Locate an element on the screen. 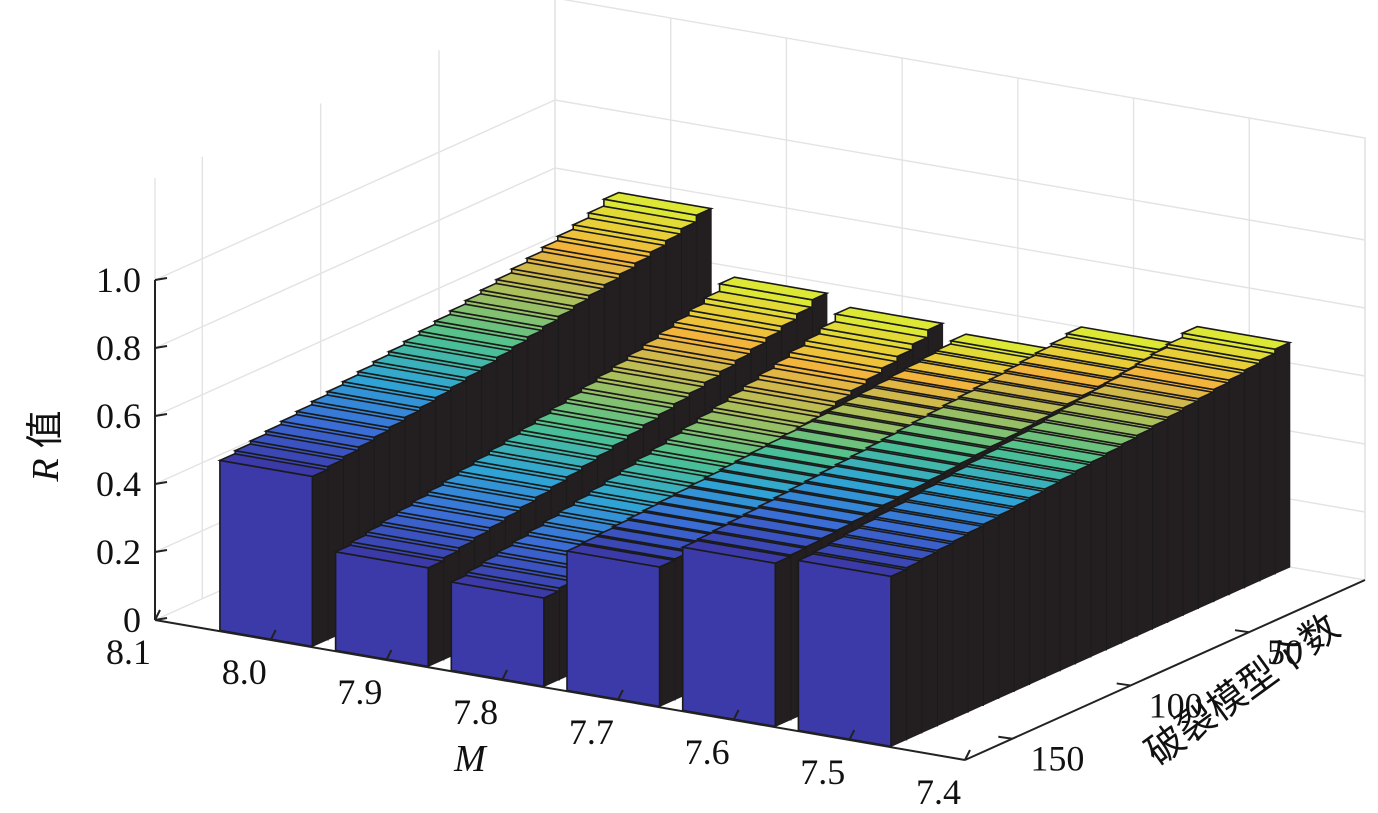 The width and height of the screenshot is (1378, 813). y-axis-title: R值 is located at coordinates (46, 446).